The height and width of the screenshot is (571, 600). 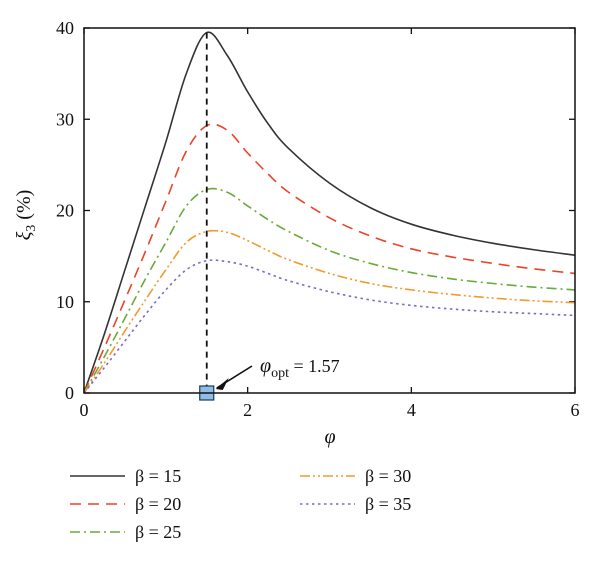 I want to click on legend-label-4: β = 30, so click(x=388, y=476).